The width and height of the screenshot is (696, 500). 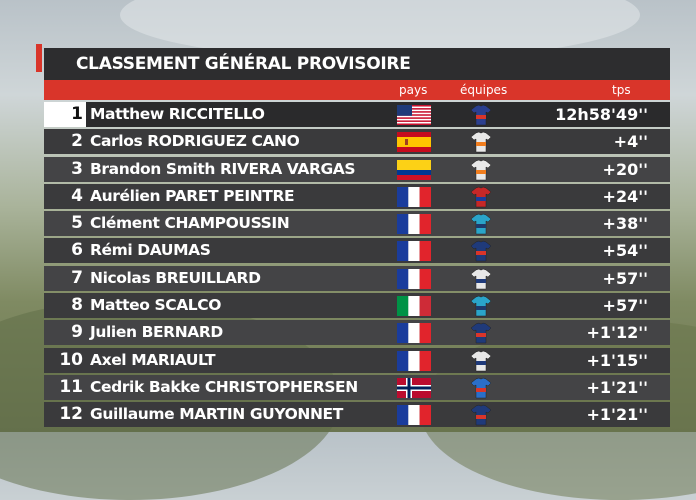 What do you see at coordinates (39, 58) in the screenshot?
I see `title-accent` at bounding box center [39, 58].